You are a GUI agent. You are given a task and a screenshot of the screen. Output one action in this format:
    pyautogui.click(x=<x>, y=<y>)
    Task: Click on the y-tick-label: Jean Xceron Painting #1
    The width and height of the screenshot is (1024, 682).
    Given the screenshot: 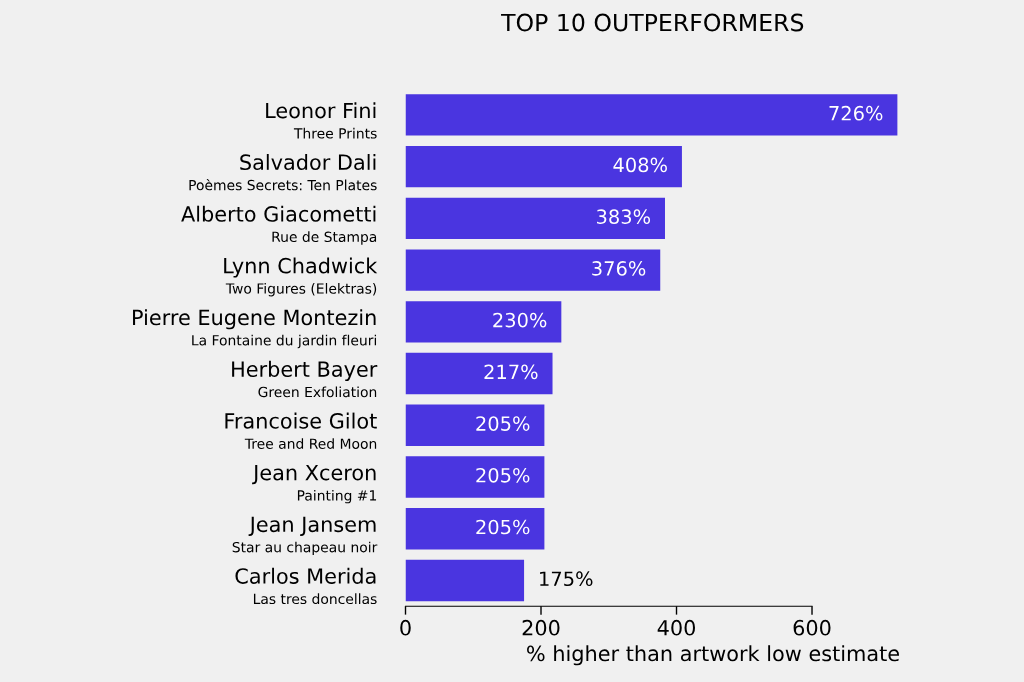 What is the action you would take?
    pyautogui.click(x=314, y=484)
    